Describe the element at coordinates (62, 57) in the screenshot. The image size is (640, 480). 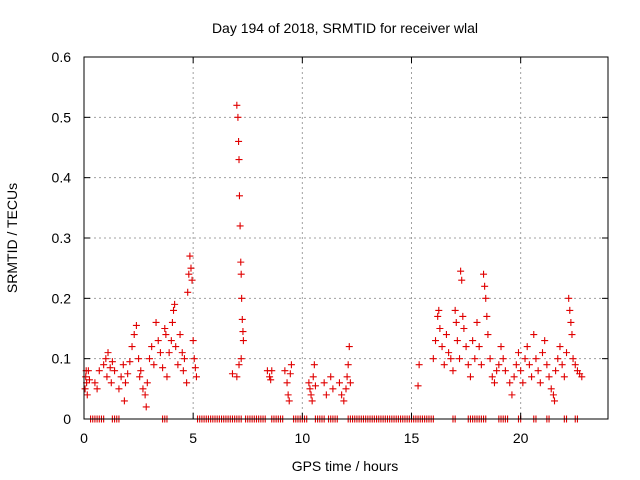
I see `y-tick-label: 0.6` at that location.